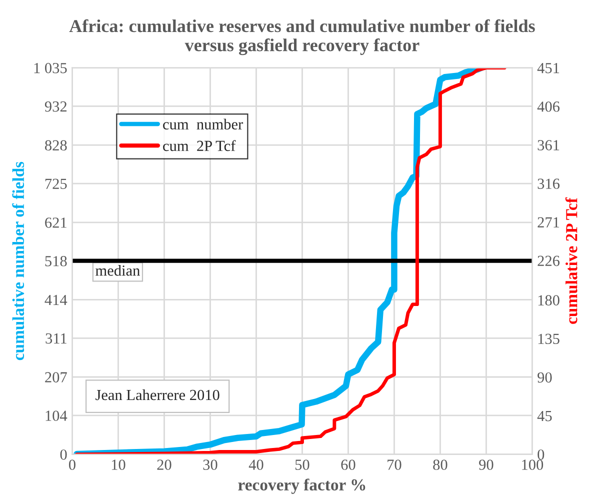  Describe the element at coordinates (549, 183) in the screenshot. I see `y2-tick-label: 316` at that location.